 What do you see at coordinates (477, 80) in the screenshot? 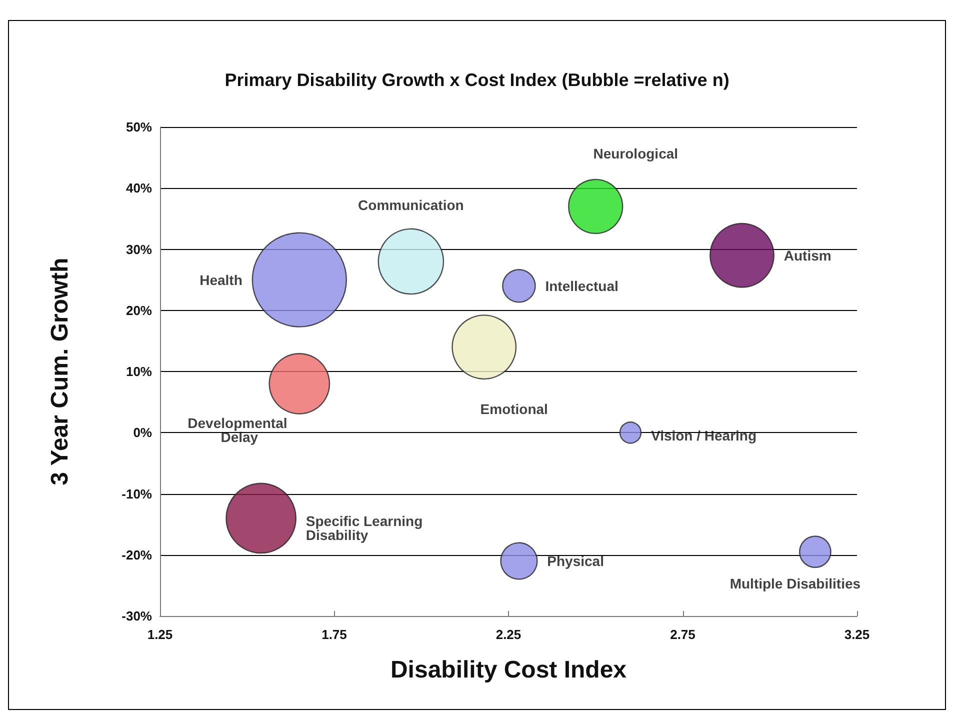
I see `chart-title: Primary Disability Growth x Cost Index (Bubble =relative n)` at bounding box center [477, 80].